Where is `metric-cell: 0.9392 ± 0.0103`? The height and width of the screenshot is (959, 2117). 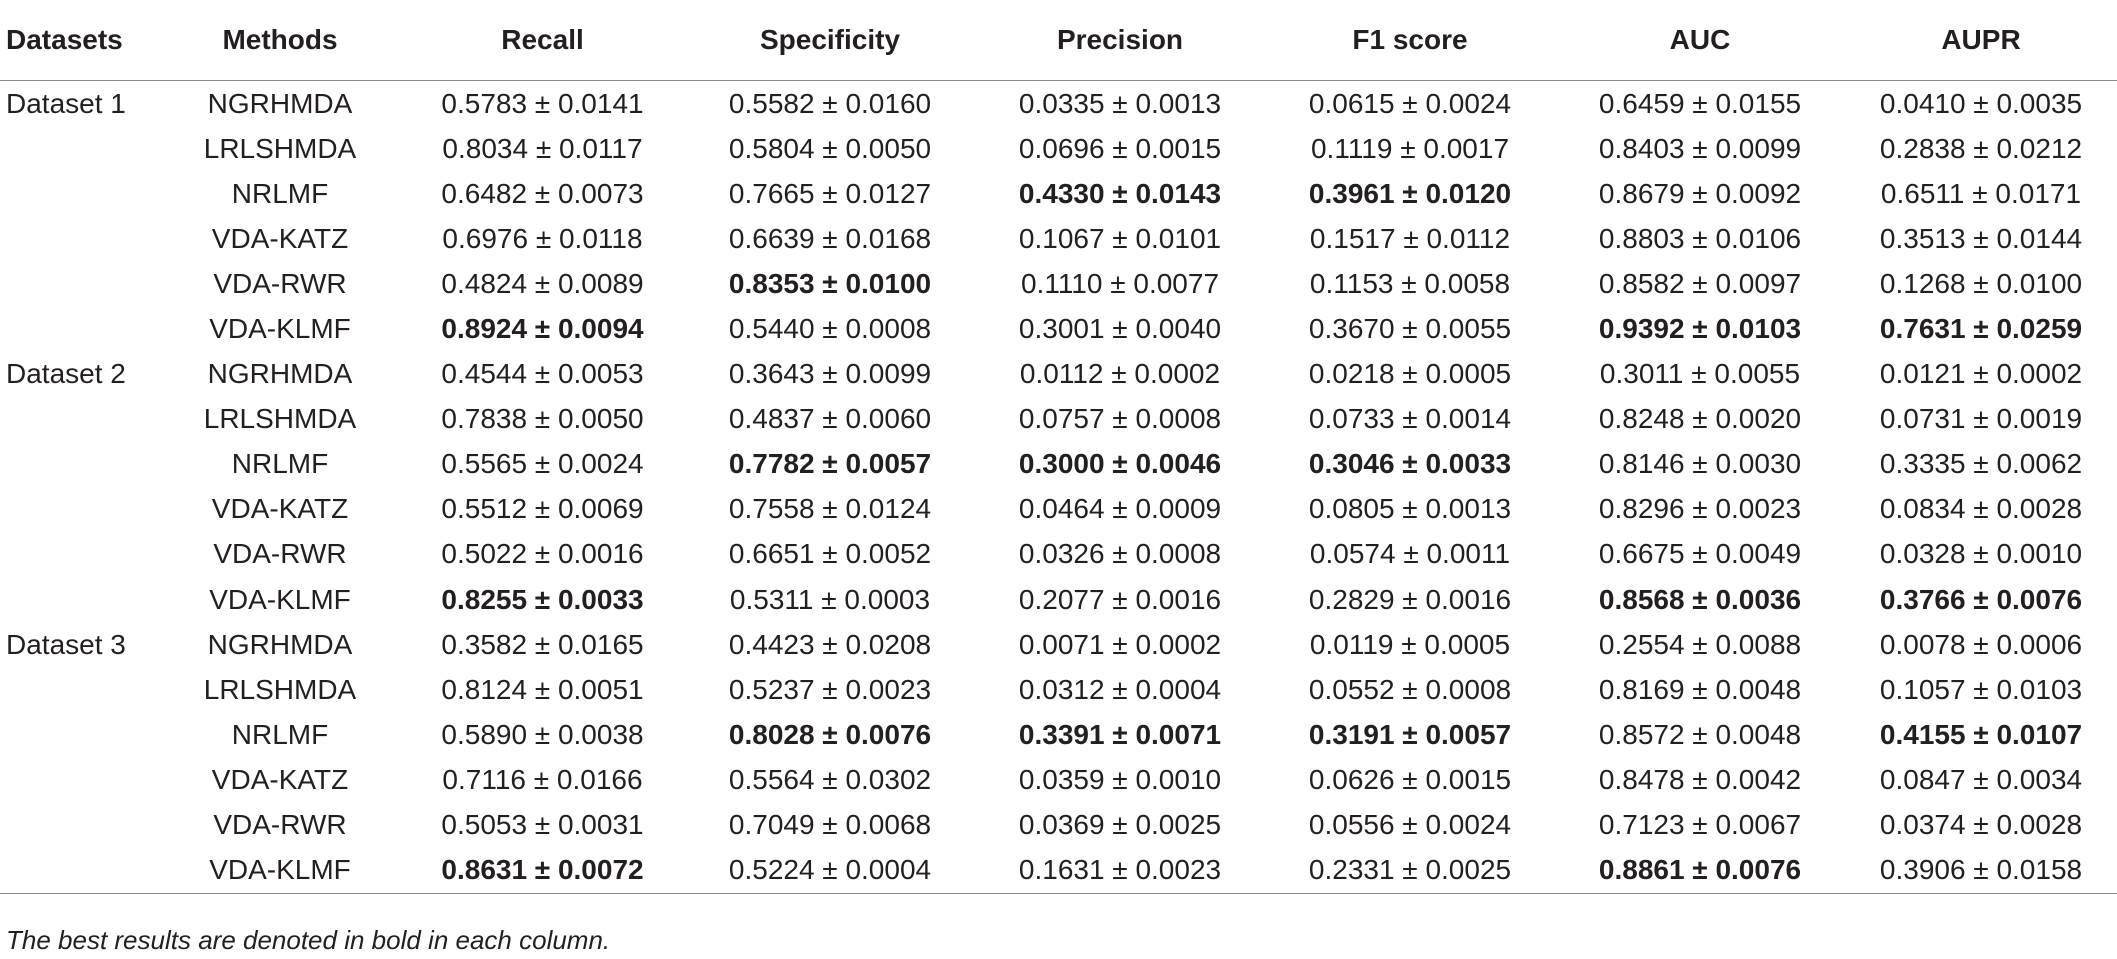
metric-cell: 0.9392 ± 0.0103 is located at coordinates (1700, 329).